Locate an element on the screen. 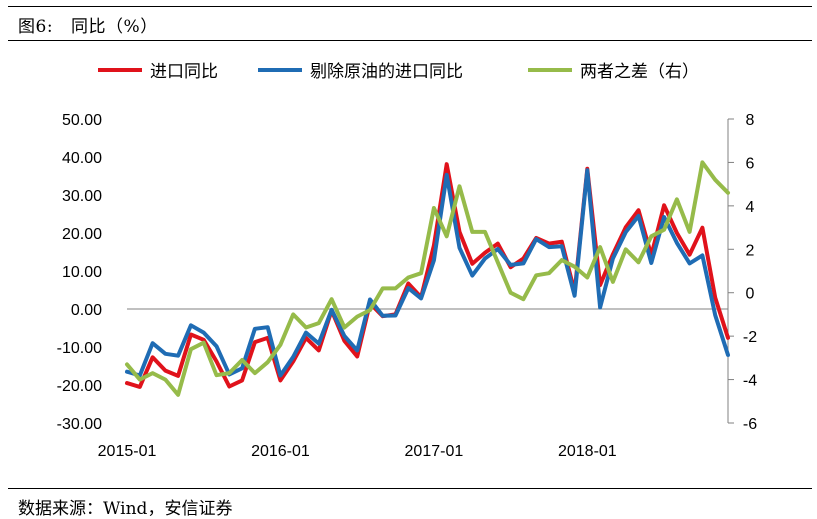  legend-label-red: 进口同比 is located at coordinates (184, 72).